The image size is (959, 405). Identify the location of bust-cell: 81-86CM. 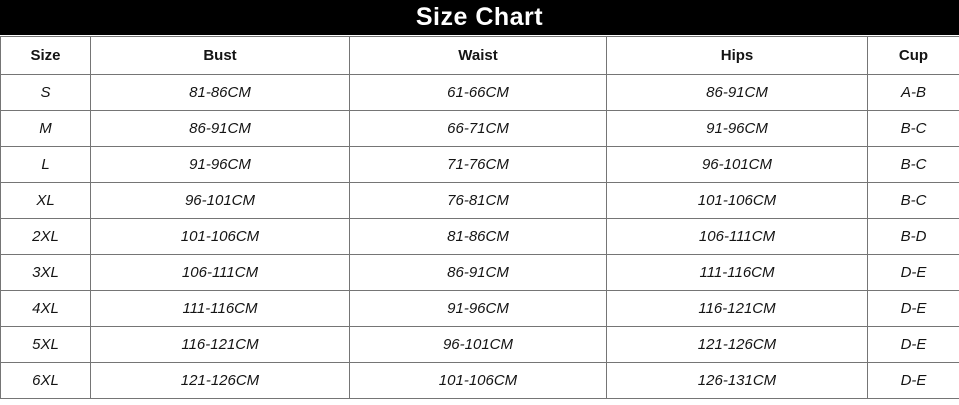
(220, 92).